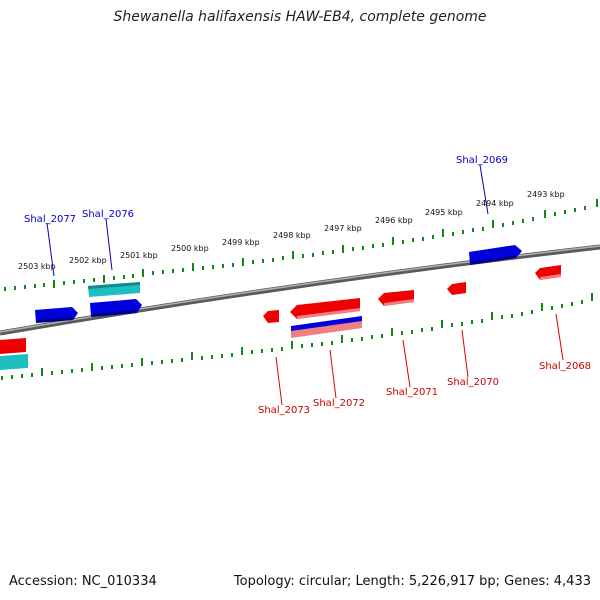 The image size is (600, 600). I want to click on tick-label: 2494 kbp, so click(495, 203).